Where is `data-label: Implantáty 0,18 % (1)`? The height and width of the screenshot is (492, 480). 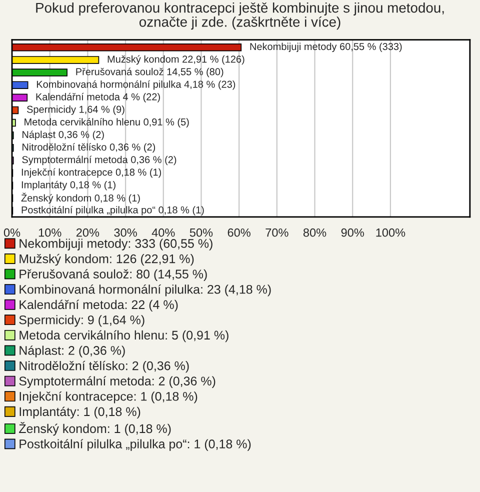 data-label: Implantáty 0,18 % (1) is located at coordinates (69, 185).